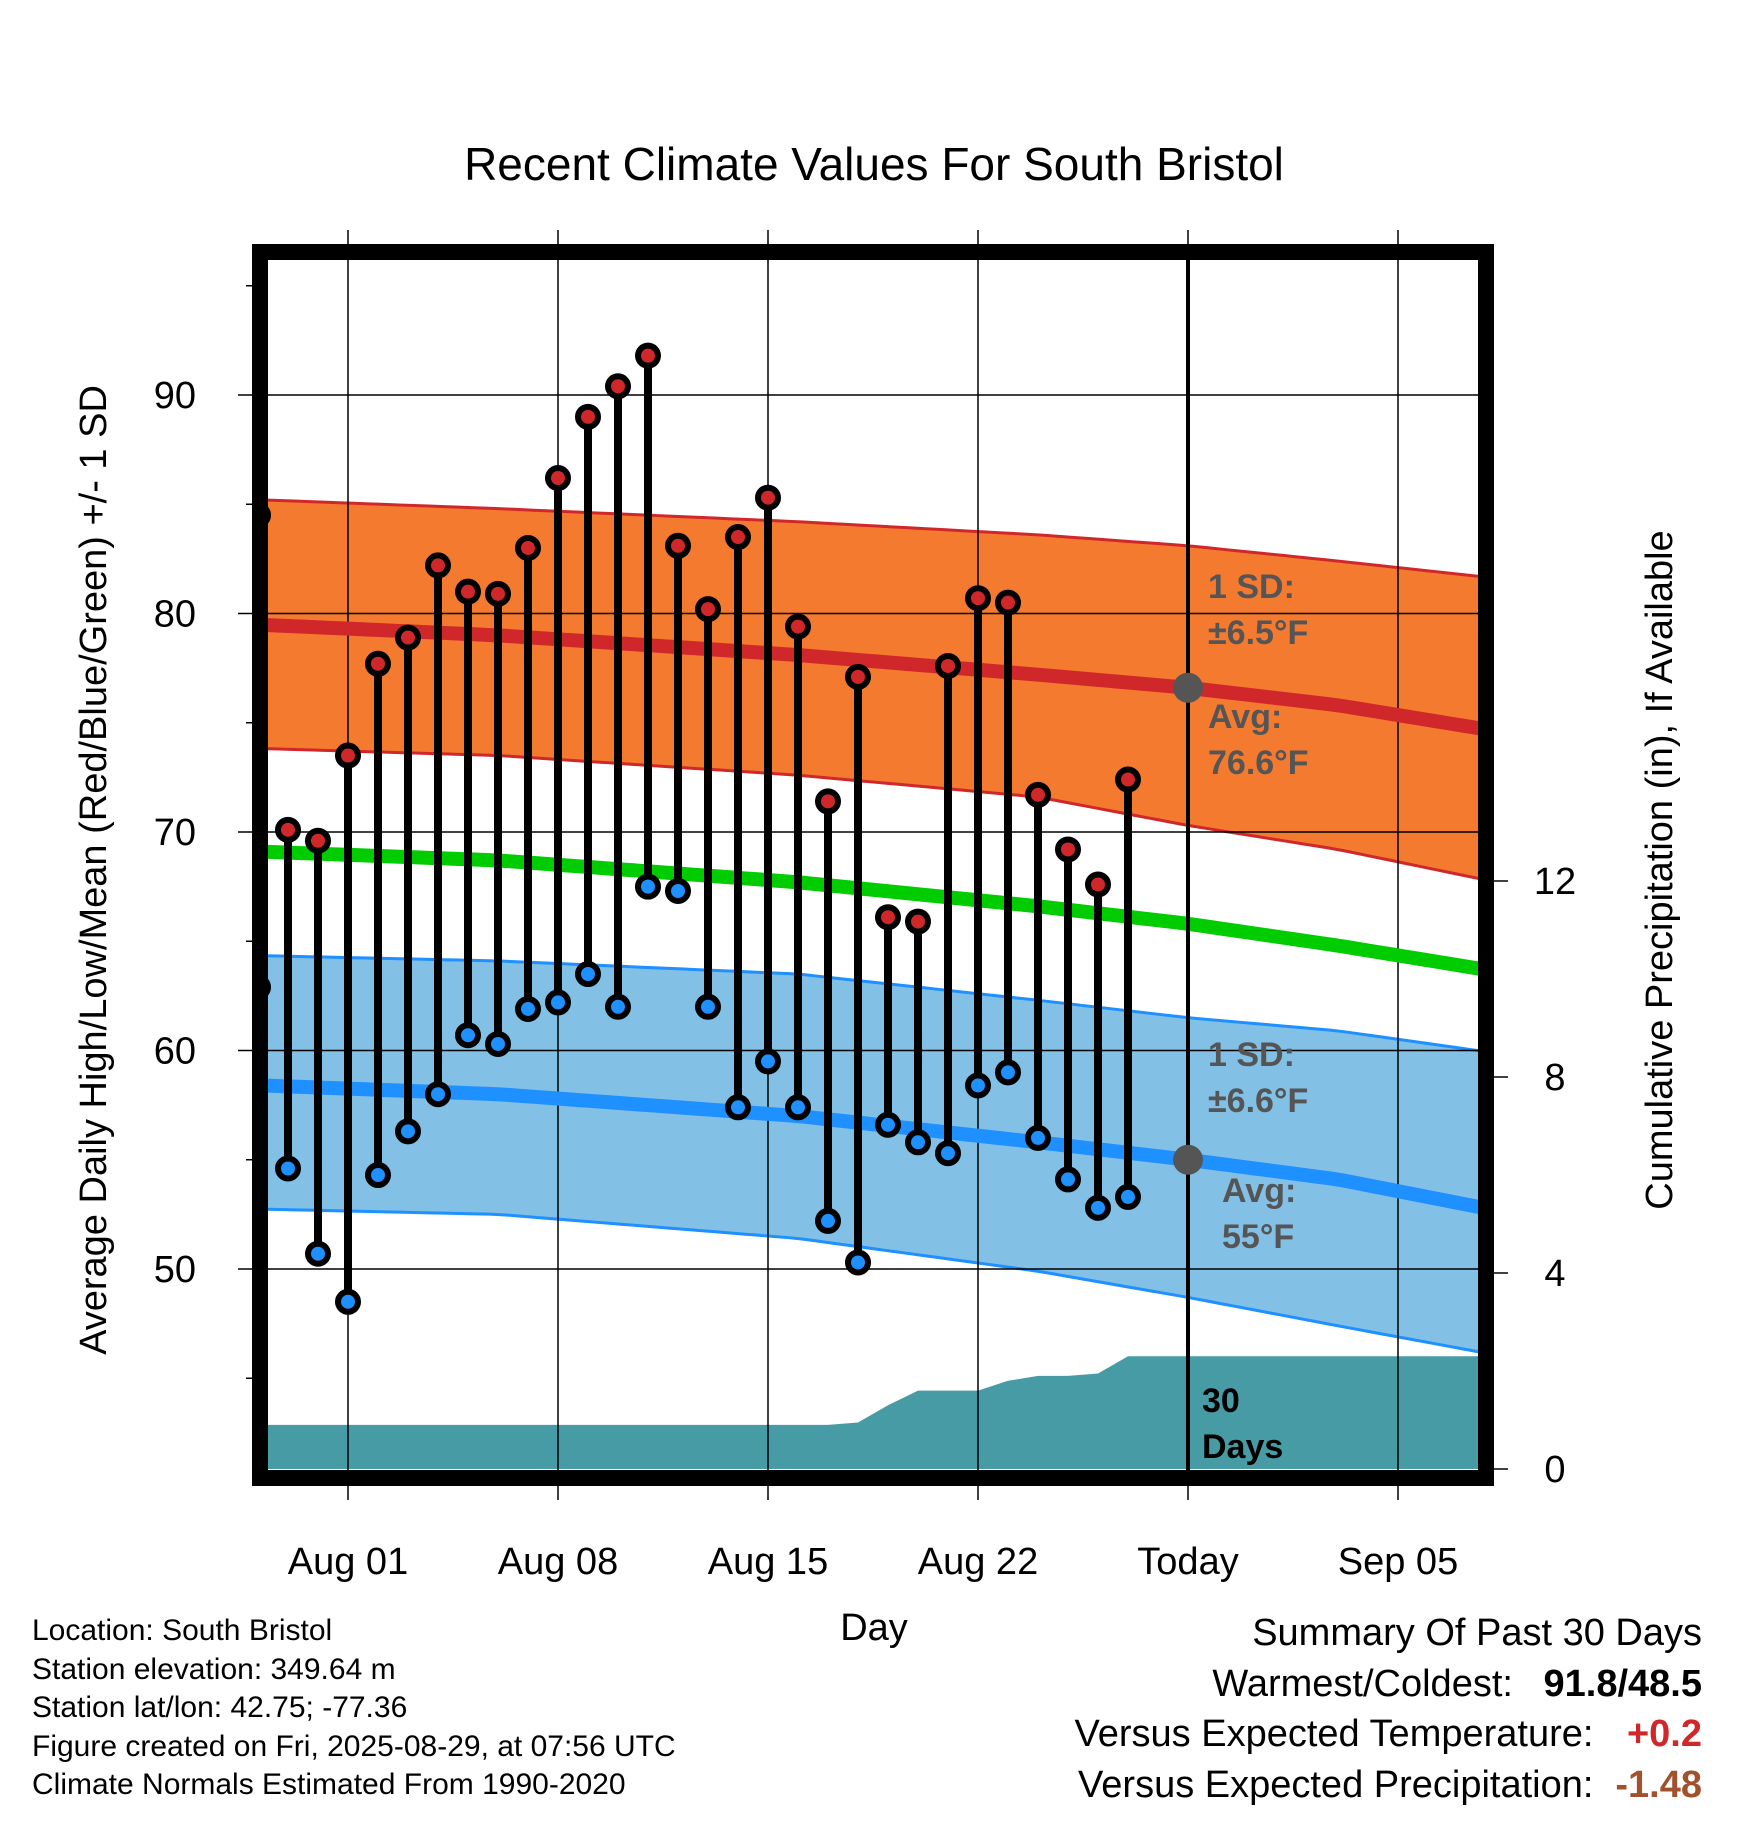 The image size is (1748, 1828). Describe the element at coordinates (1258, 1237) in the screenshot. I see `low-avg-value: 55°F` at that location.